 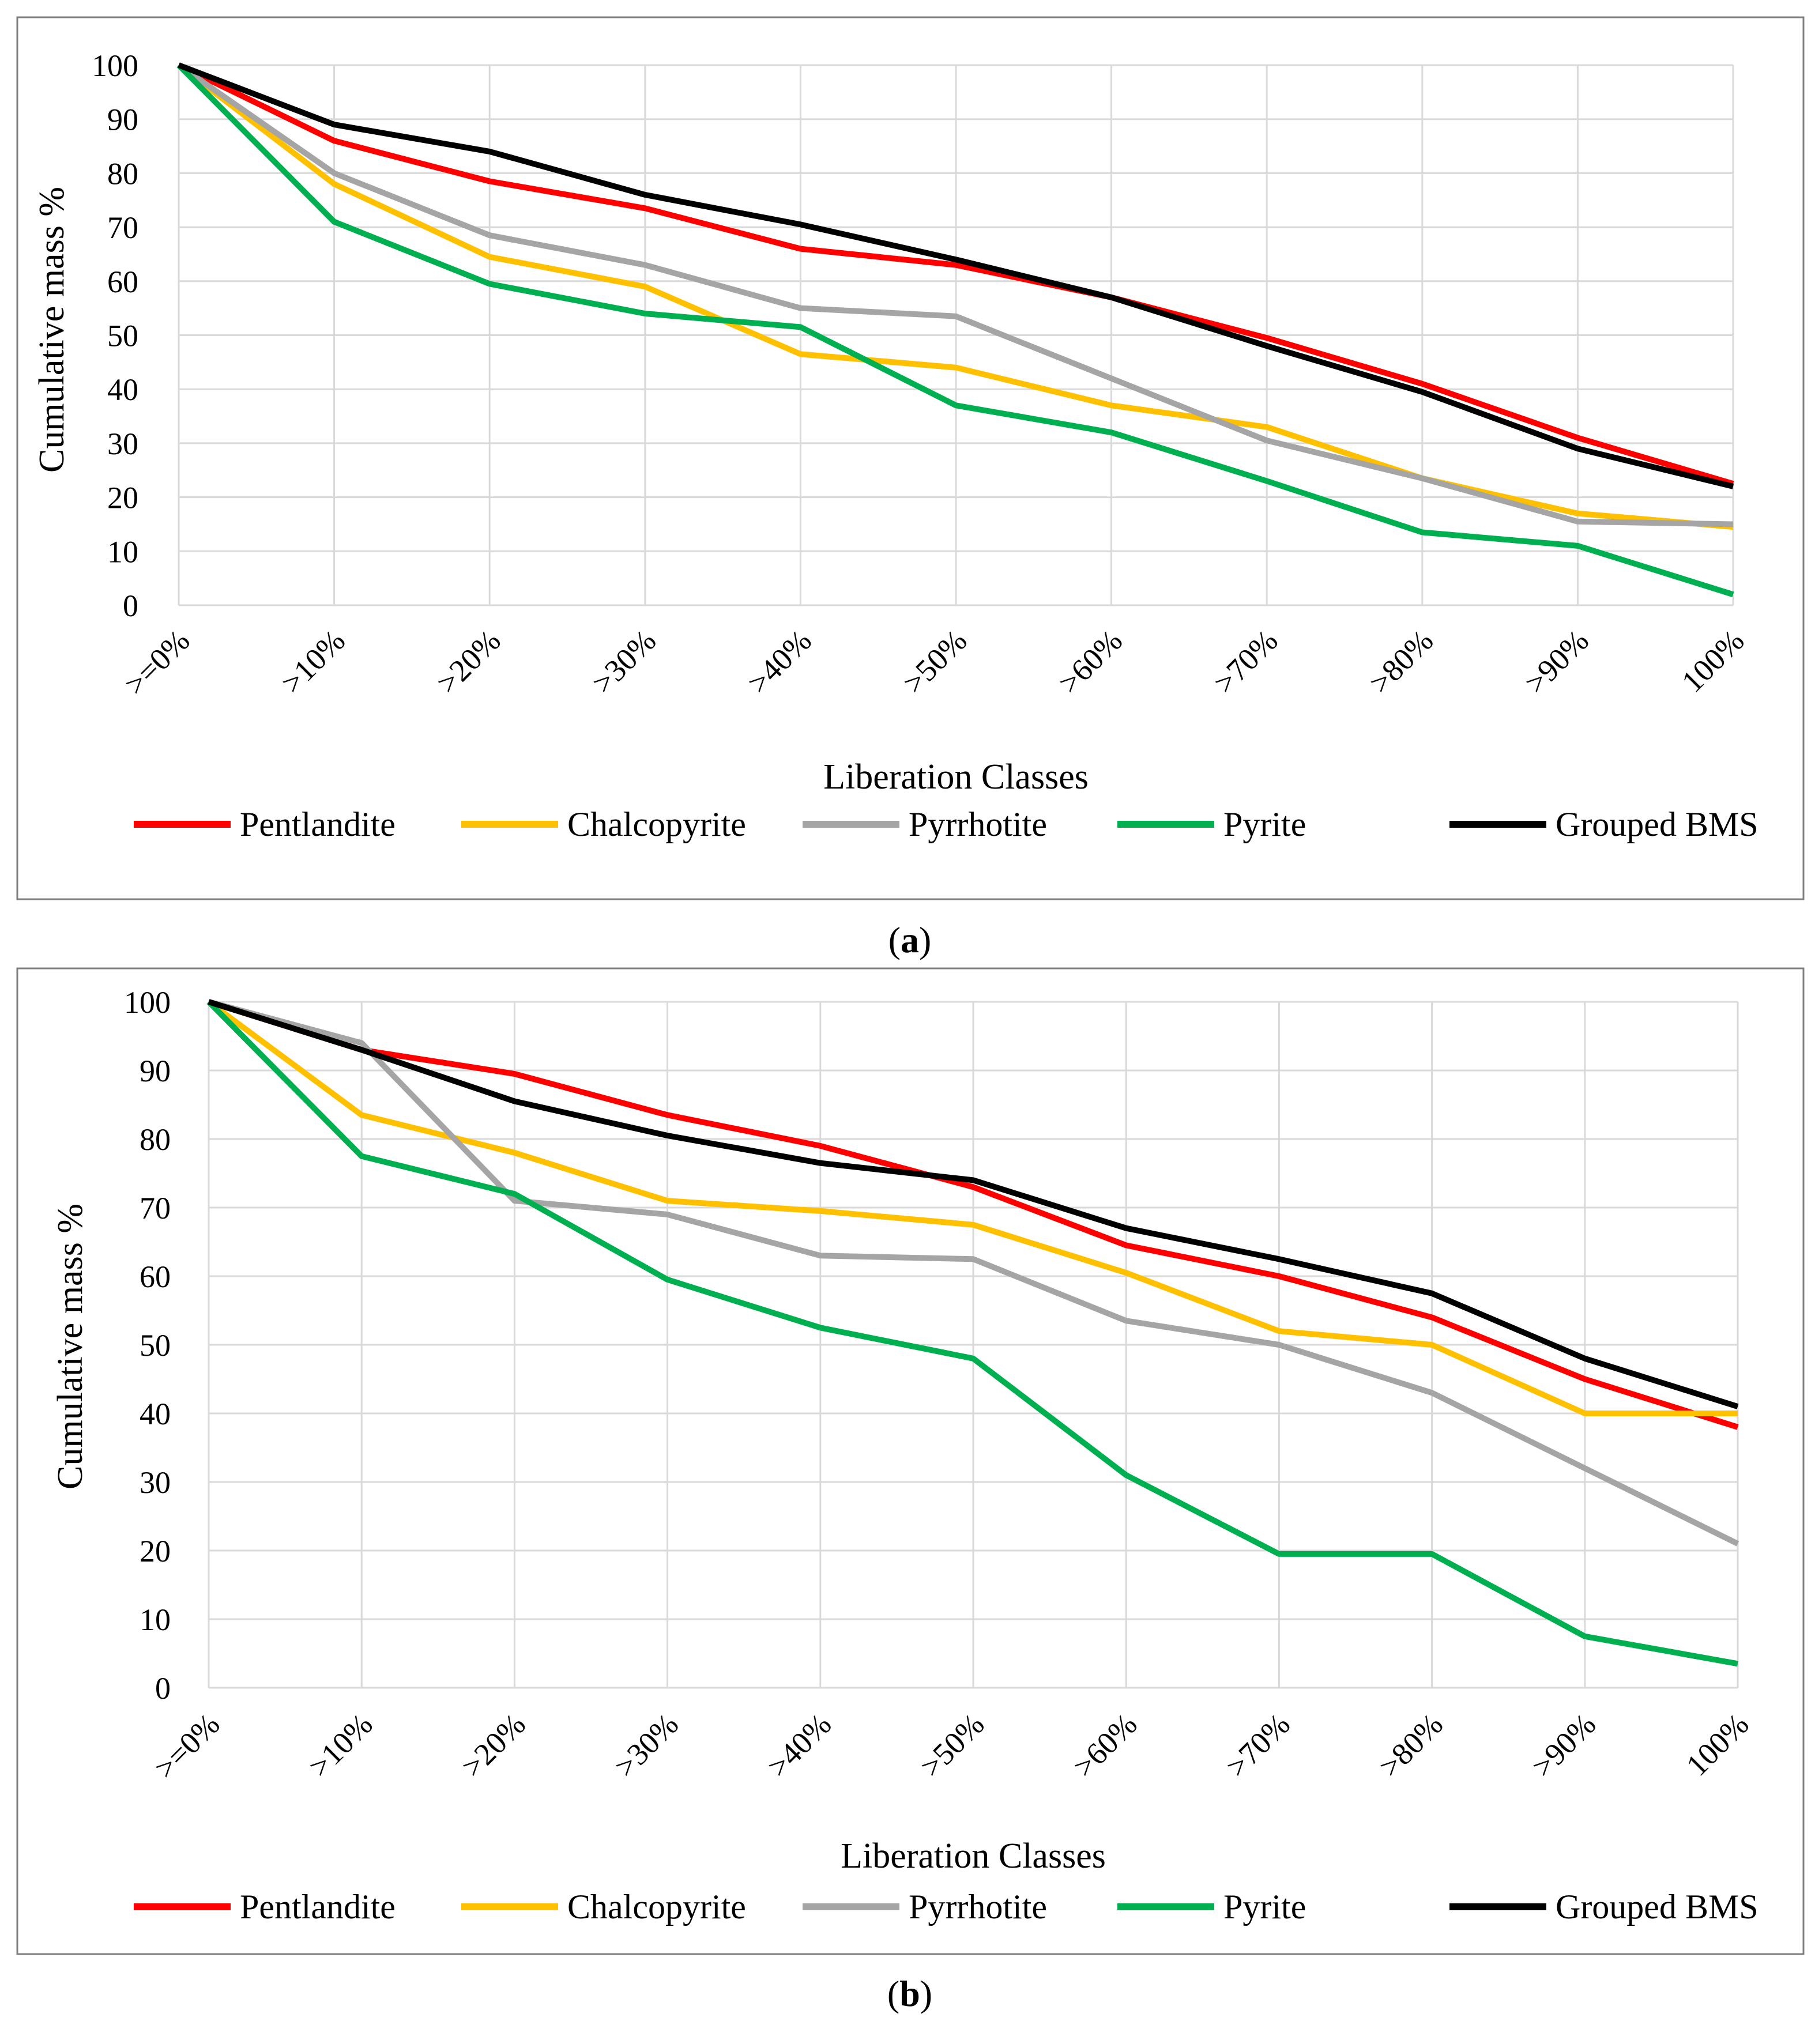 I want to click on caption-a: (a), so click(x=910, y=939).